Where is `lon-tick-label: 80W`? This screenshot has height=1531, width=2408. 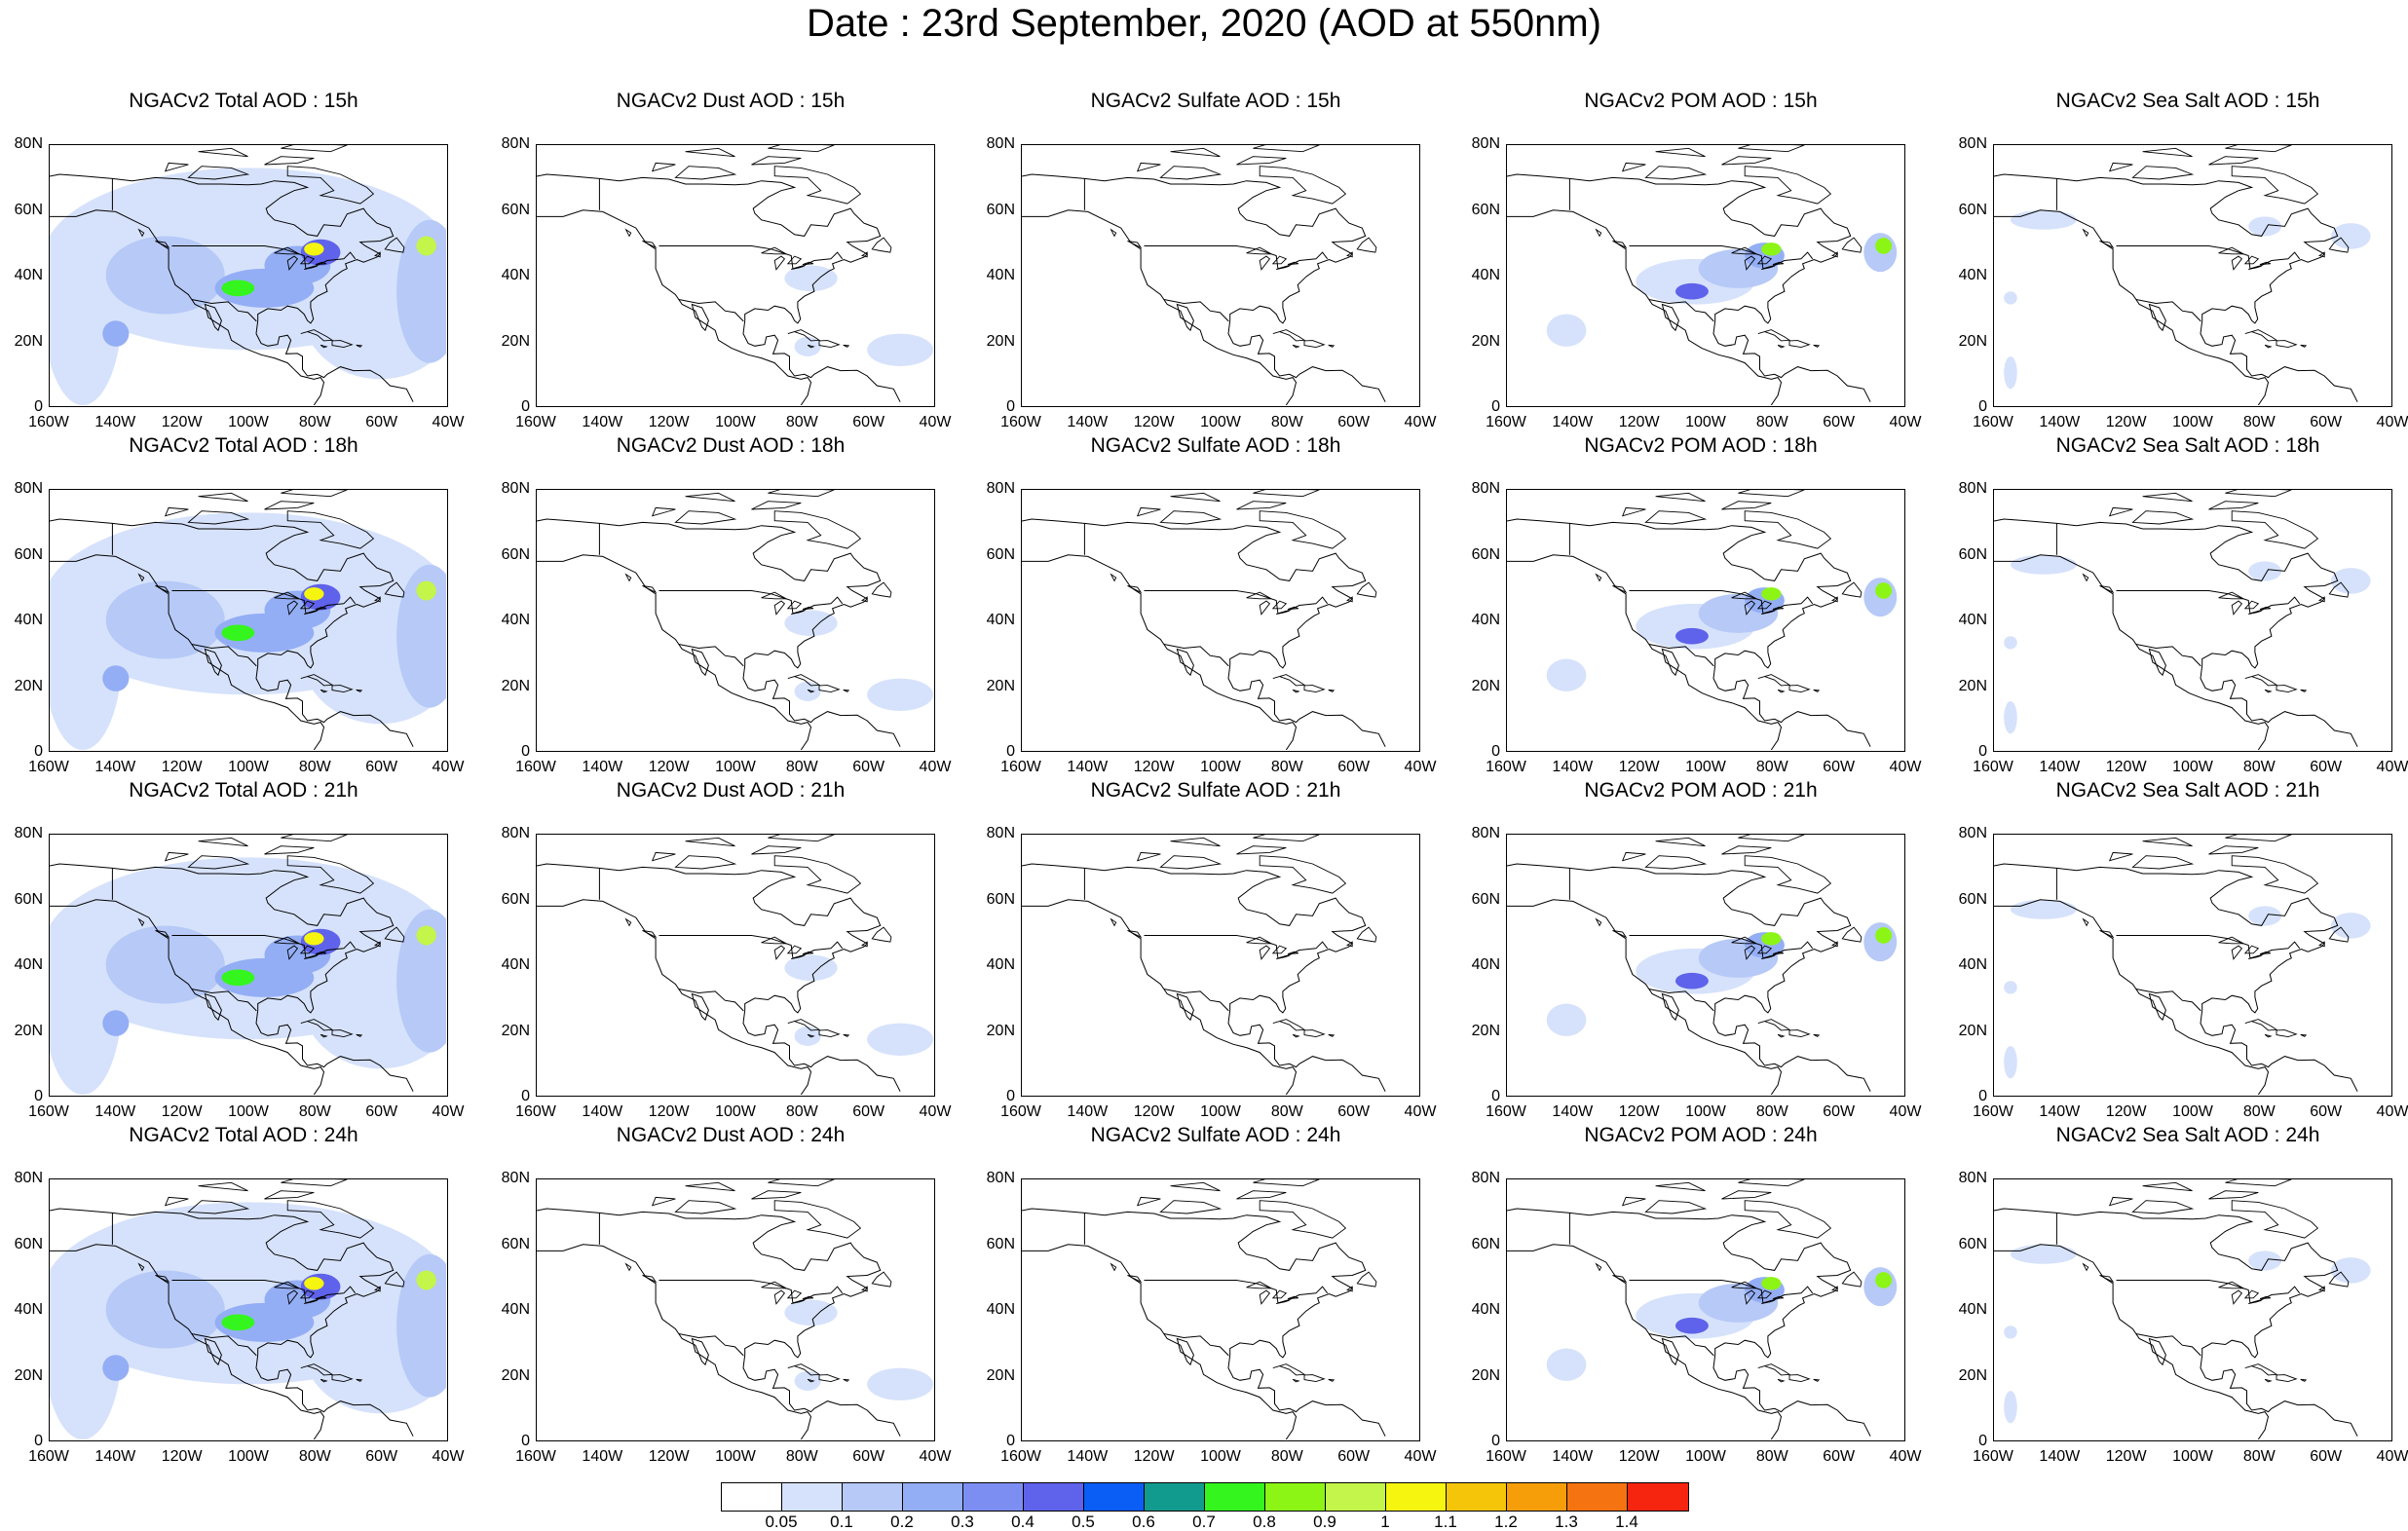
lon-tick-label: 80W is located at coordinates (1286, 1111).